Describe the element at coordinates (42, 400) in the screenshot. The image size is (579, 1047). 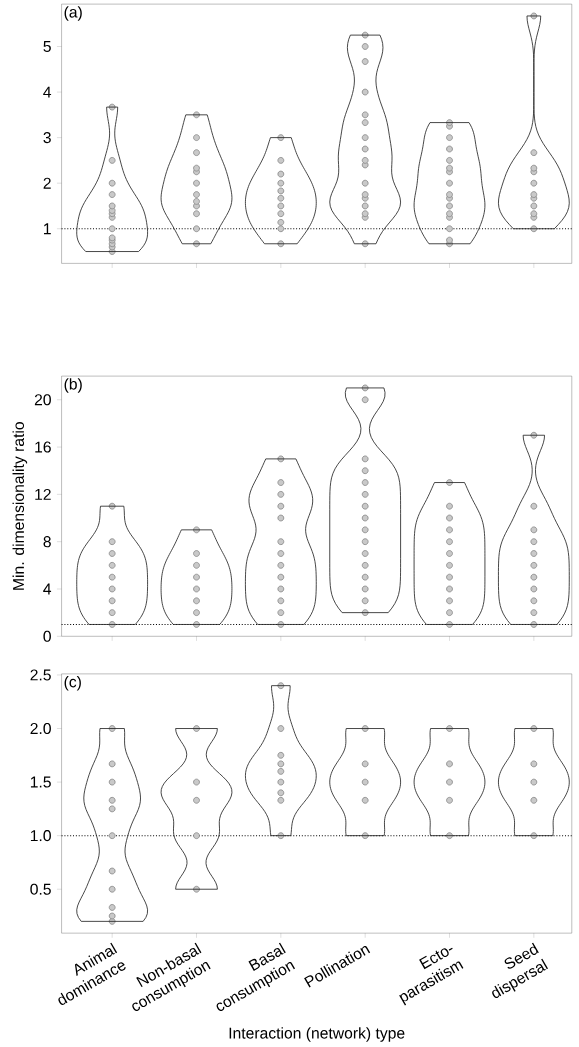
I see `y-tick-label: 20` at that location.